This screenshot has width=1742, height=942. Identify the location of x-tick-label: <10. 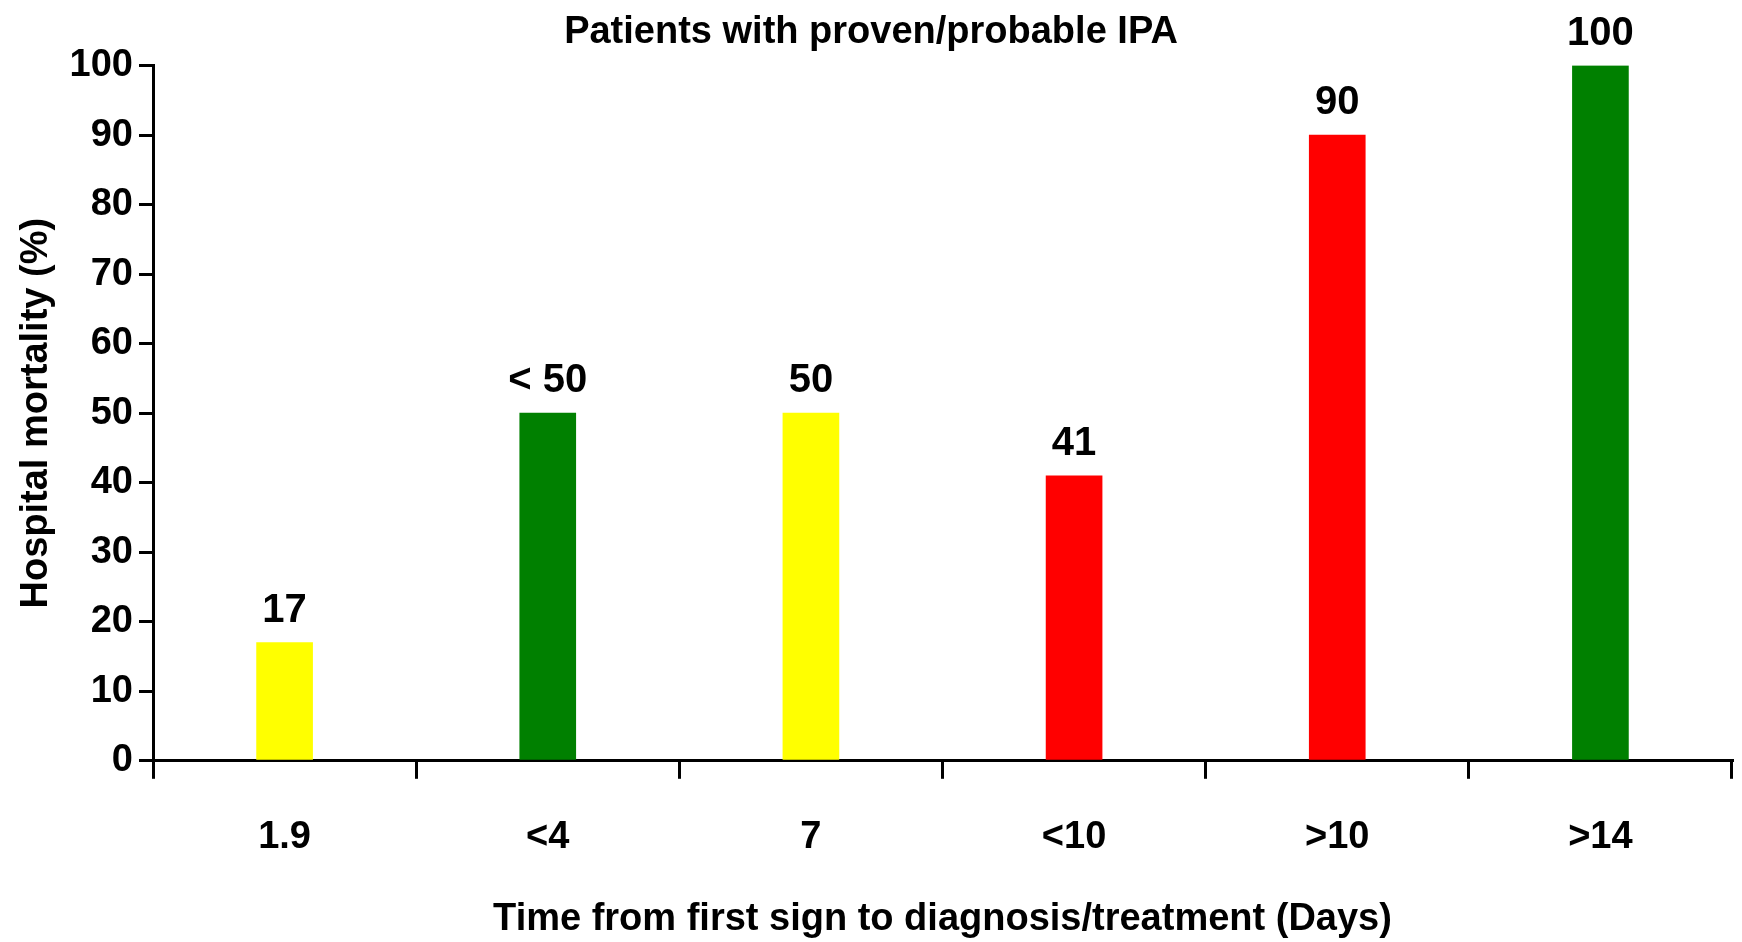
(1074, 835).